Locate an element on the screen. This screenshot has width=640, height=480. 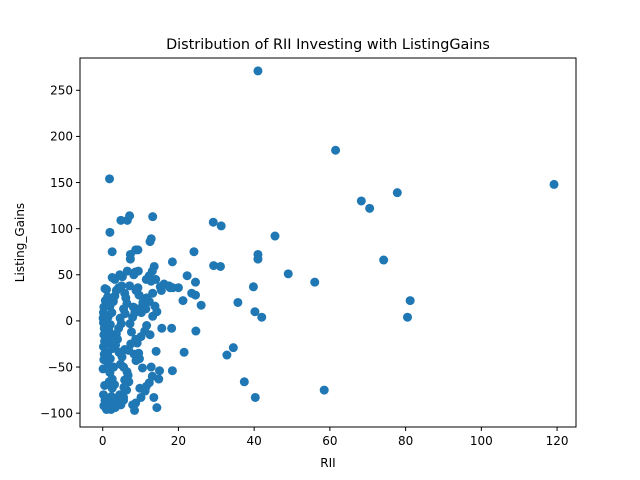
x-tick-label: 100 is located at coordinates (481, 441).